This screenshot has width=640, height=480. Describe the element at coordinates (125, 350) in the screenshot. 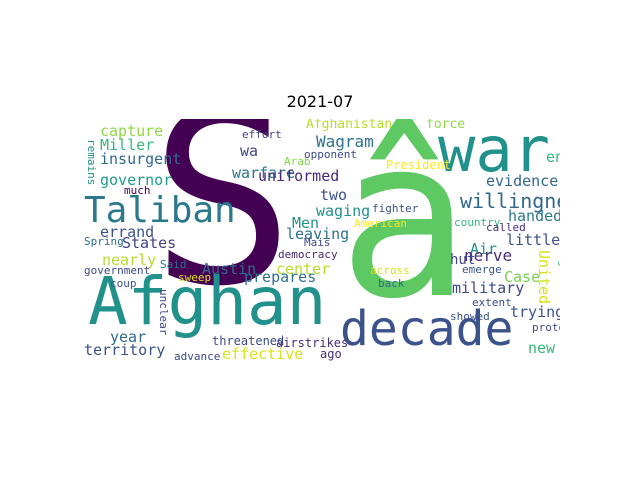

I see `word: territory` at that location.